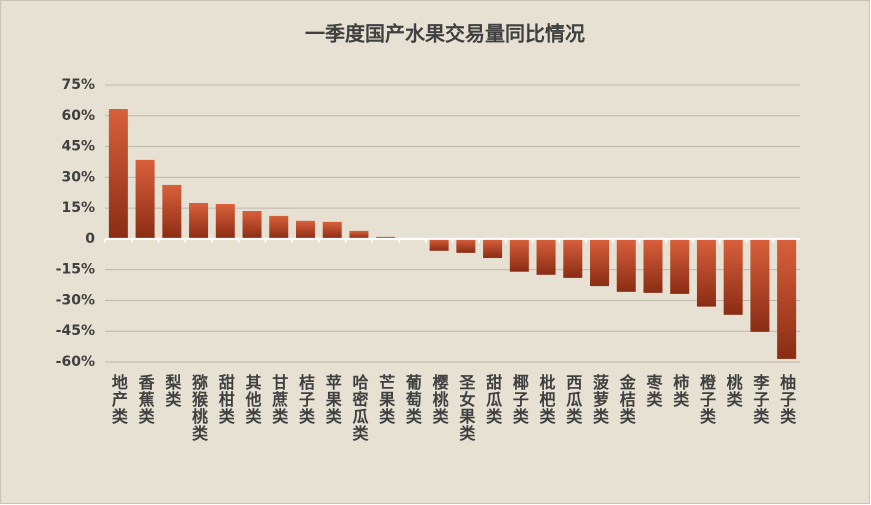 This screenshot has height=505, width=871. Describe the element at coordinates (253, 399) in the screenshot. I see `x-tick-label: 其他类` at that location.